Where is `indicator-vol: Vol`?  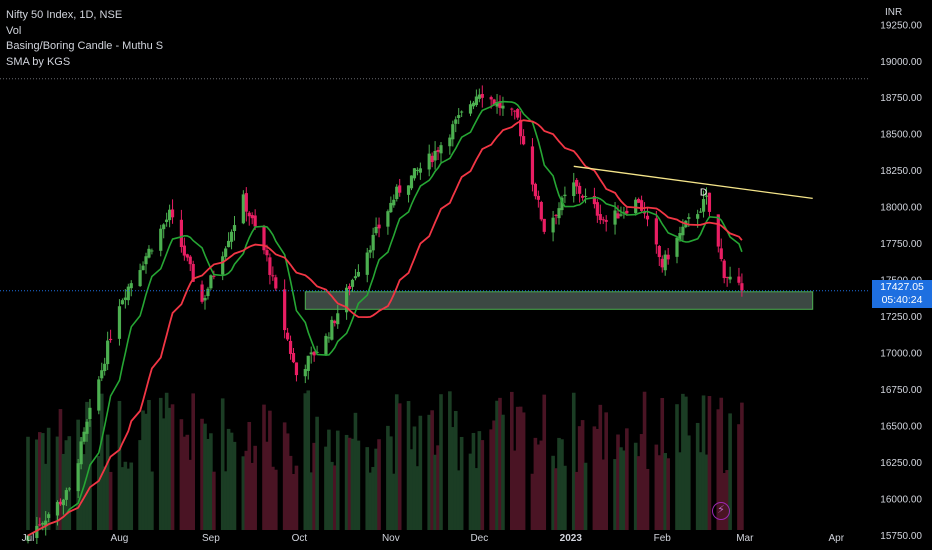 indicator-vol: Vol is located at coordinates (14, 30).